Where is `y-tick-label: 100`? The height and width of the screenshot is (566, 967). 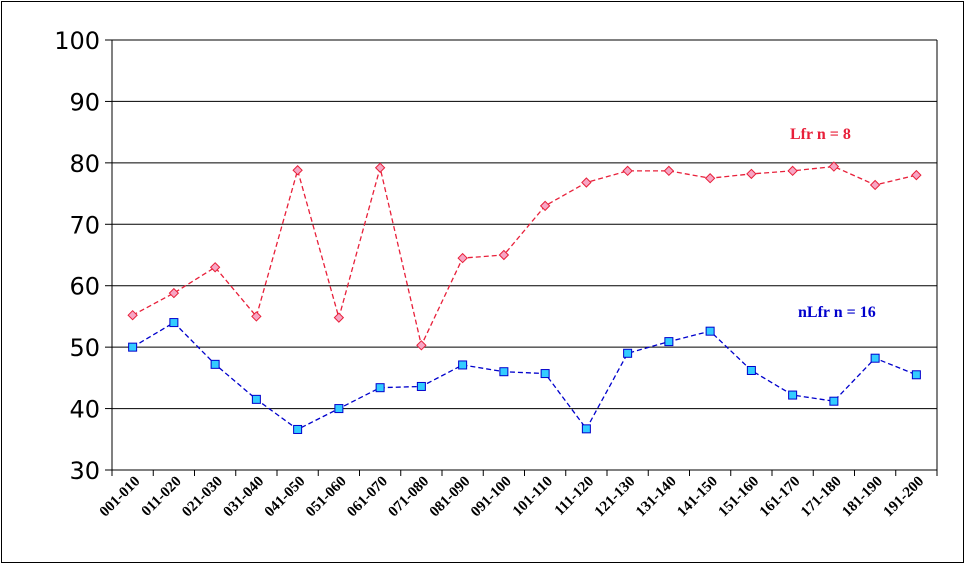 y-tick-label: 100 is located at coordinates (77, 41).